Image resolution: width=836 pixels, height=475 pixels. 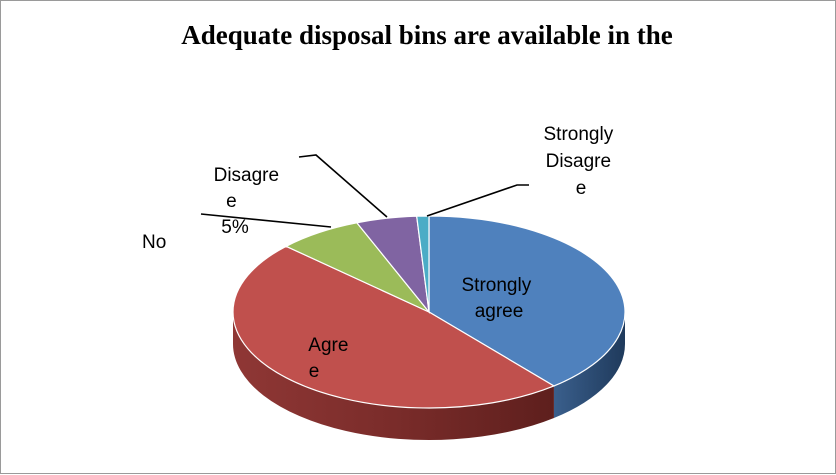 What do you see at coordinates (314, 371) in the screenshot?
I see `label-agree-line-2: e` at bounding box center [314, 371].